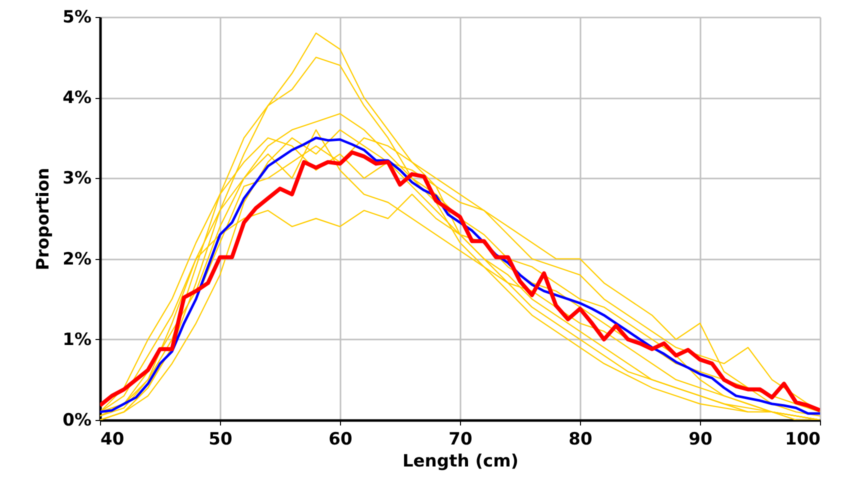 Image resolution: width=842 pixels, height=497 pixels. What do you see at coordinates (700, 440) in the screenshot?
I see `x-tick-label: 90` at bounding box center [700, 440].